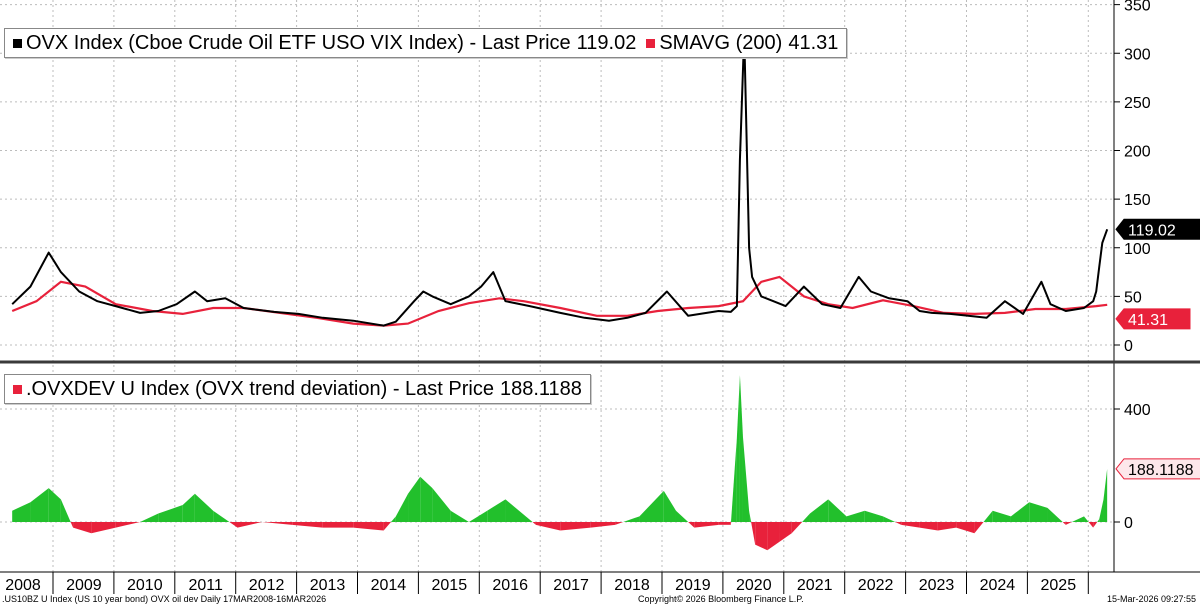 The height and width of the screenshot is (608, 1200). I want to click on deviation-last-value-tag: 188.1188, so click(1157, 469).